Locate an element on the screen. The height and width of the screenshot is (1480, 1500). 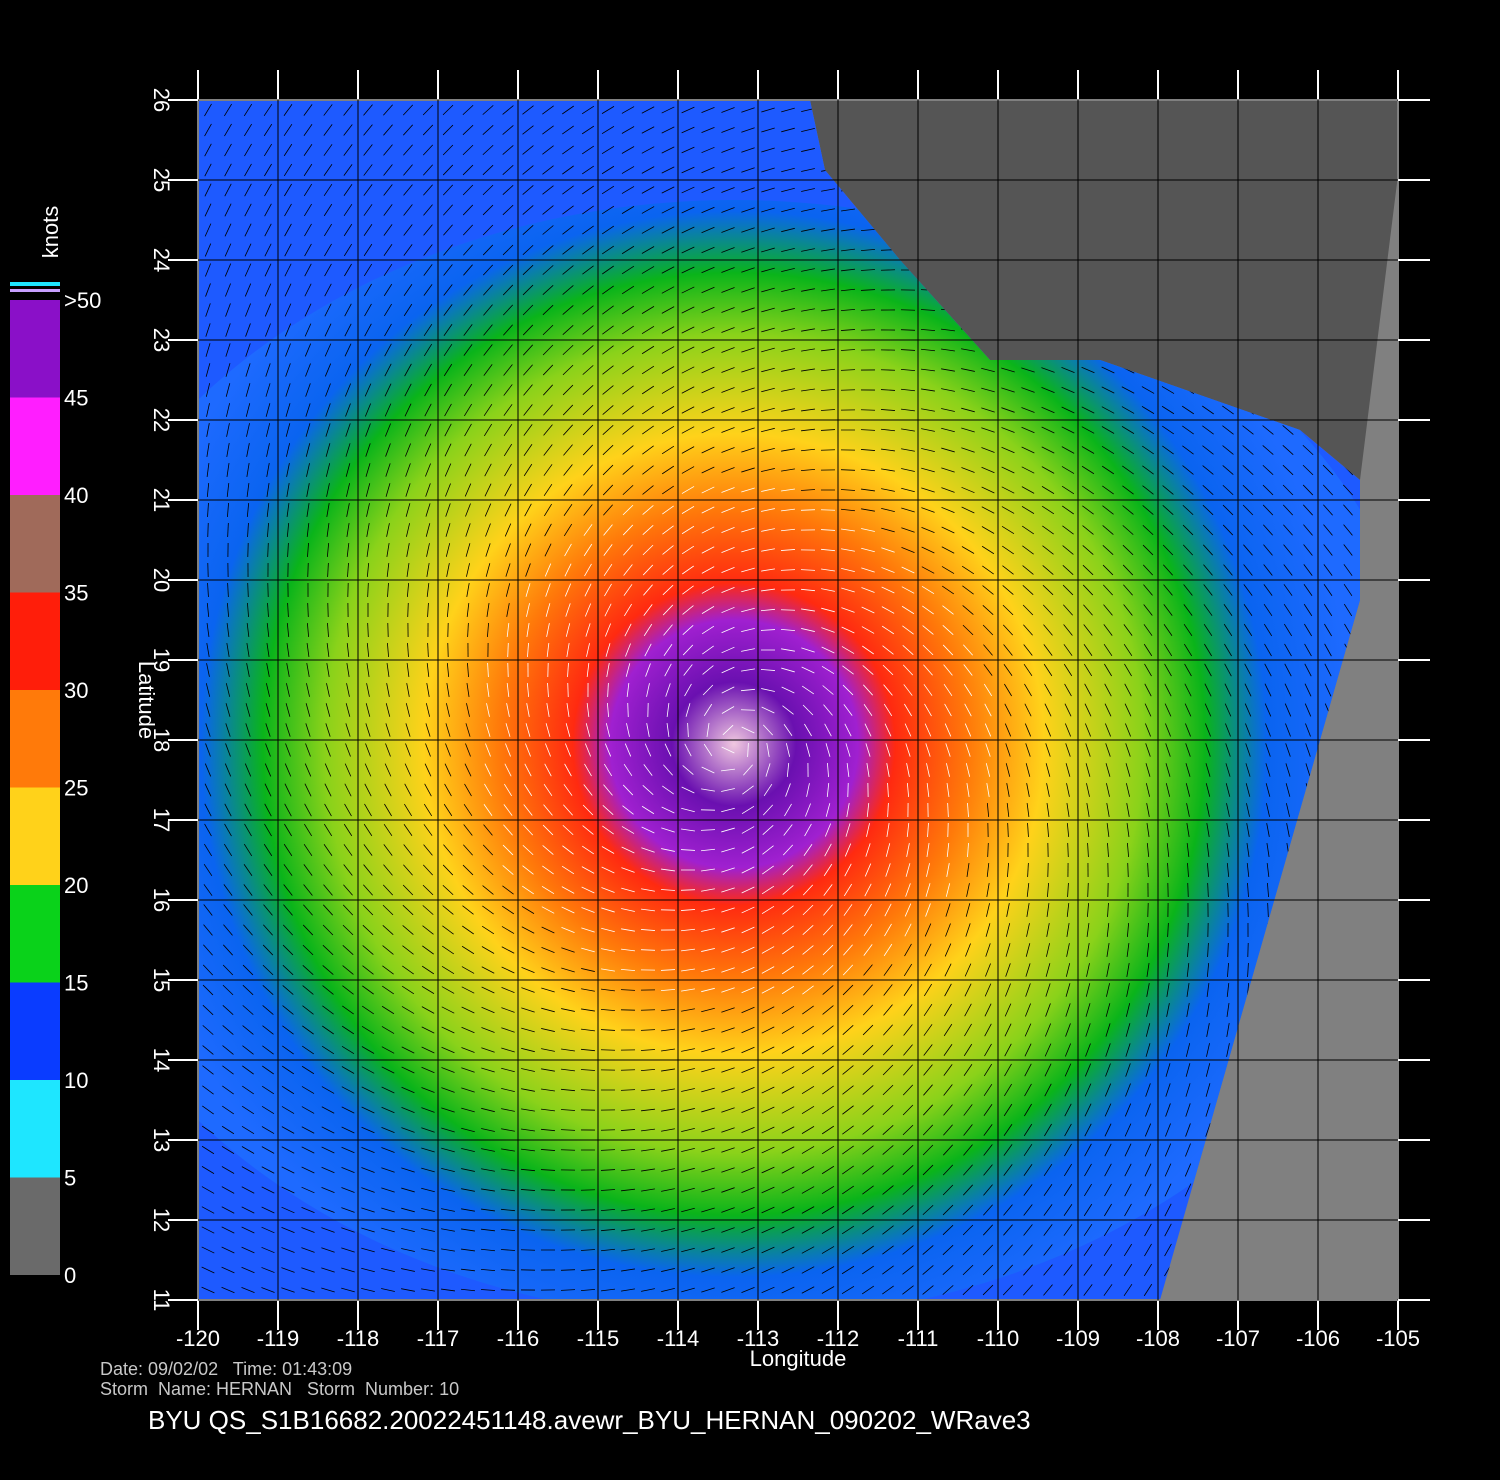
colorbar-tick-label: 30 is located at coordinates (76, 690).